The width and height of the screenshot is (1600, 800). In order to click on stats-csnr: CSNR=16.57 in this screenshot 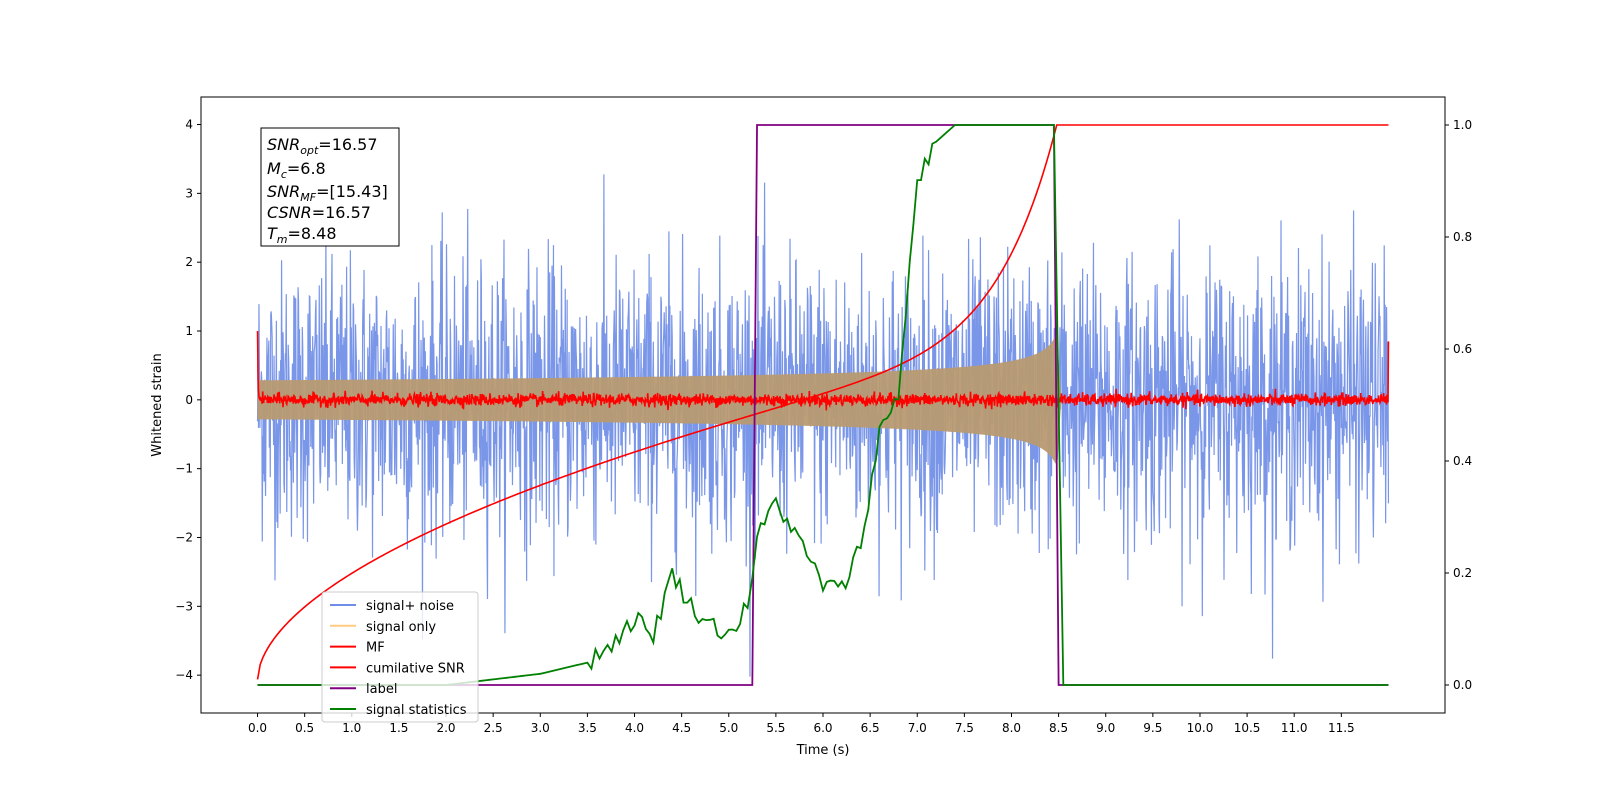, I will do `click(319, 212)`.